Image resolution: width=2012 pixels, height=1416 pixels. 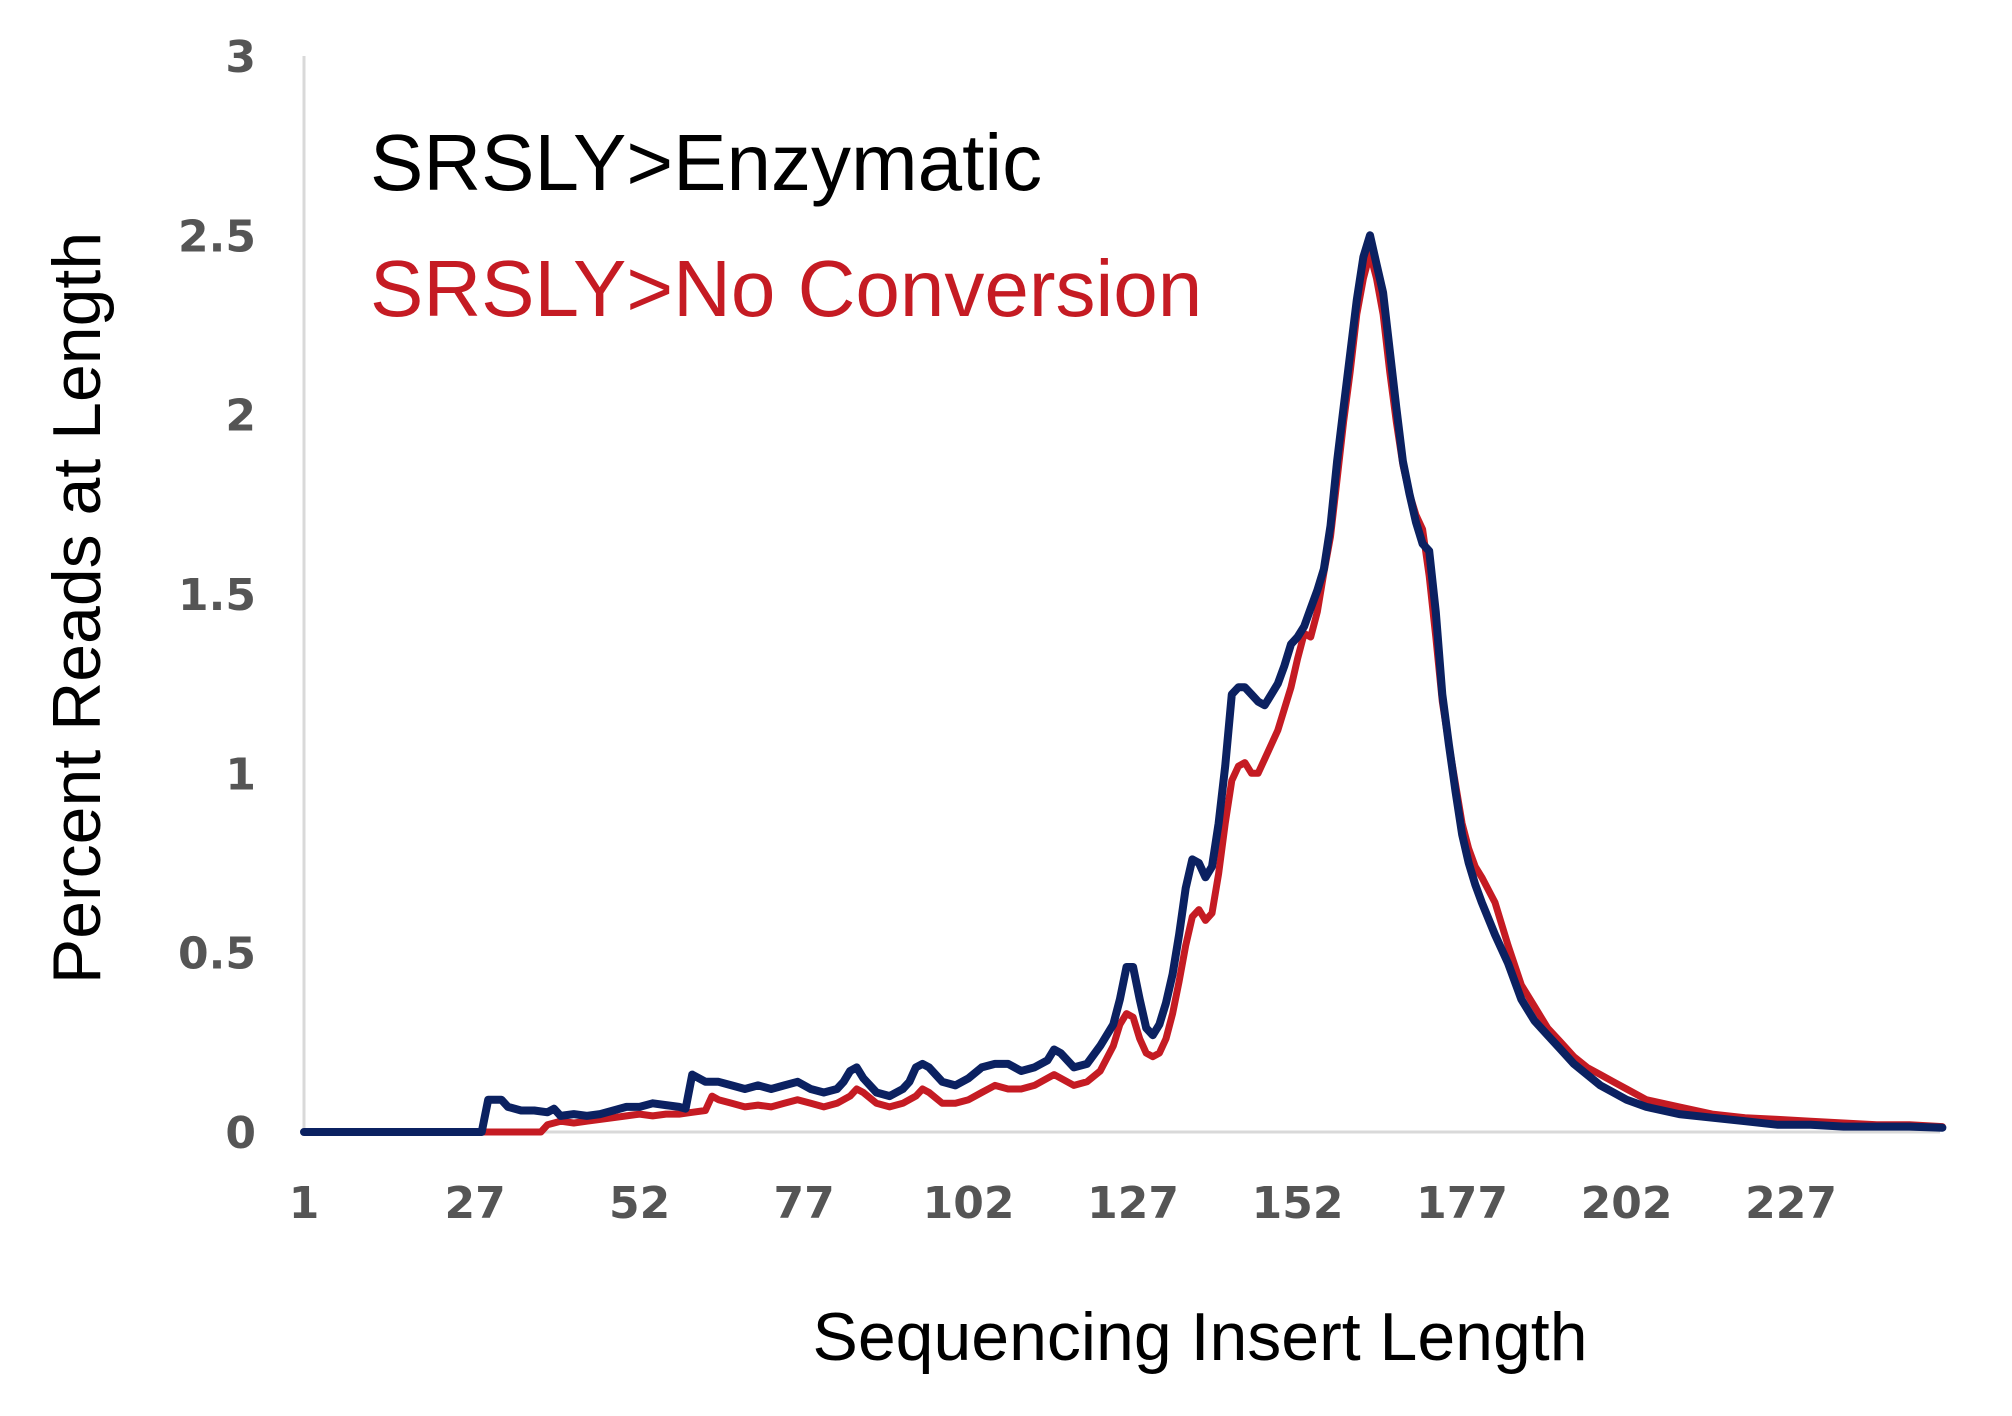 I want to click on legend-no-conversion-label: SRSLY>No Conversion, so click(x=786, y=288).